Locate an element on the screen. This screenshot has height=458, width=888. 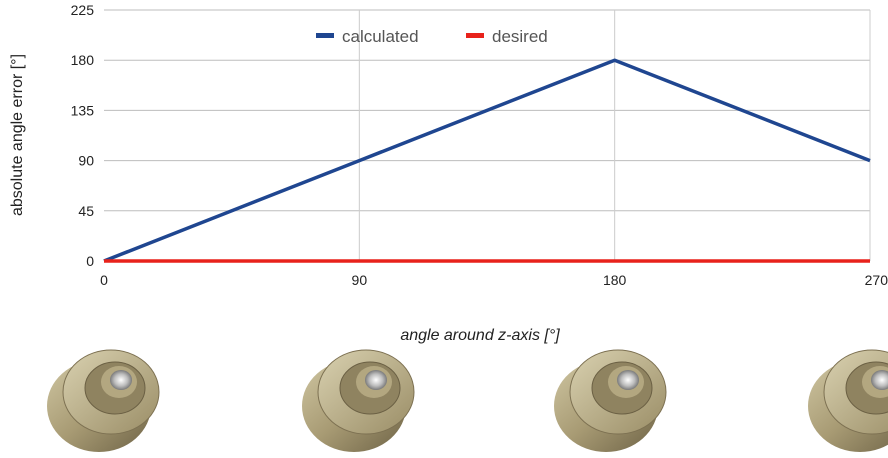
x-axis-title: angle around z-axis [°] is located at coordinates (480, 335).